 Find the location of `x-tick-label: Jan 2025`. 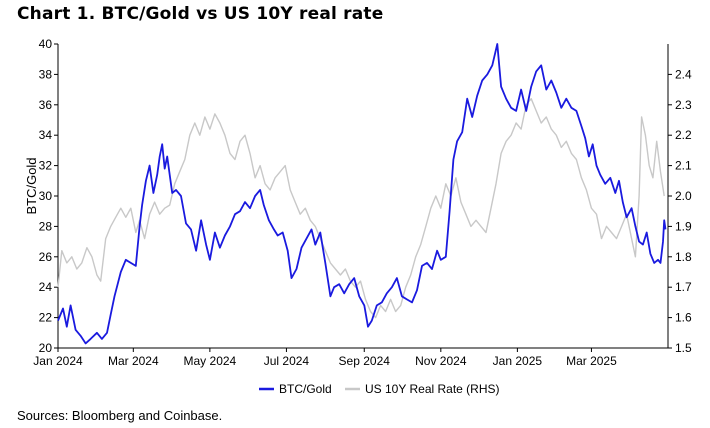

x-tick-label: Jan 2025 is located at coordinates (518, 361).